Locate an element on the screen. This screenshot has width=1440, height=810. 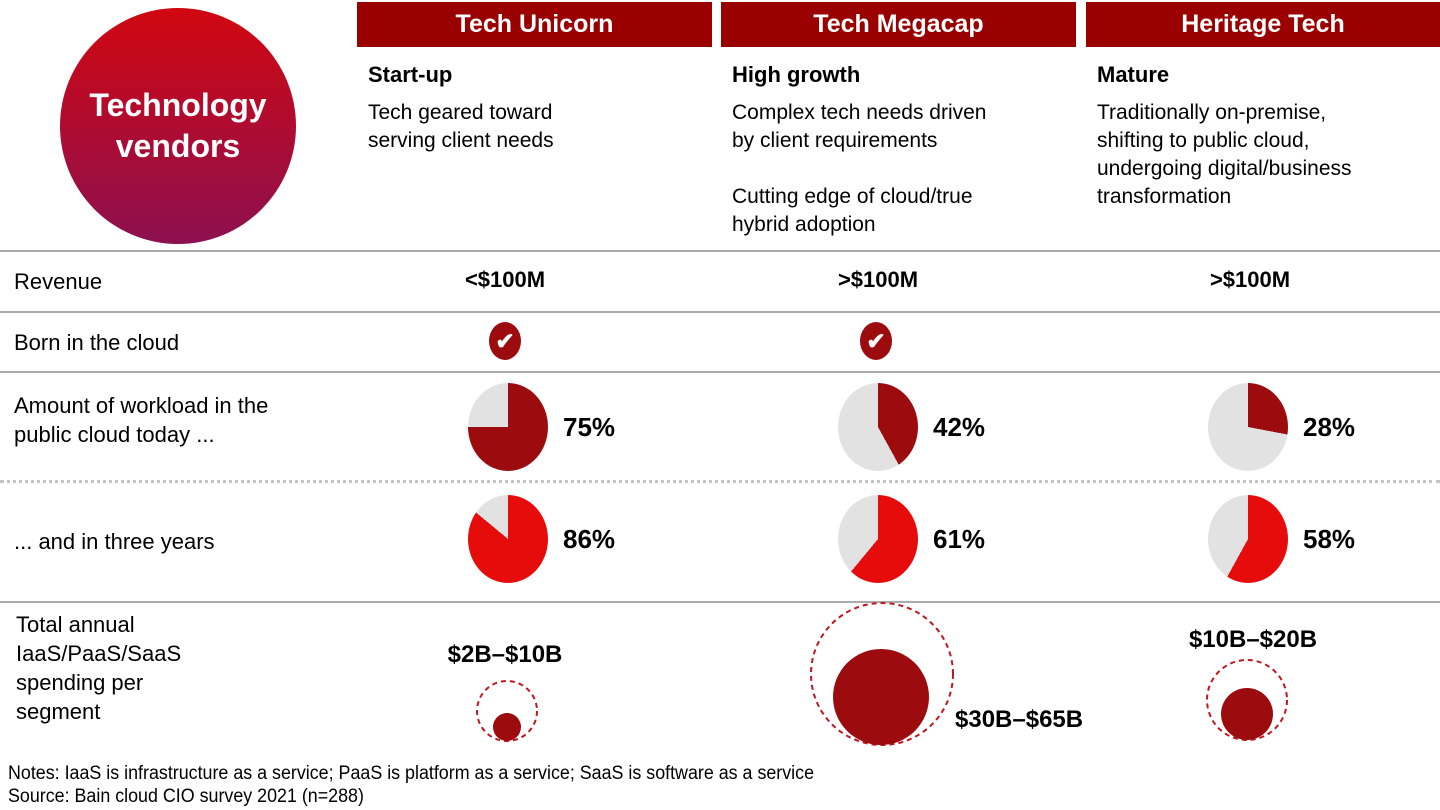
pie-value-label: 28% is located at coordinates (1329, 427).